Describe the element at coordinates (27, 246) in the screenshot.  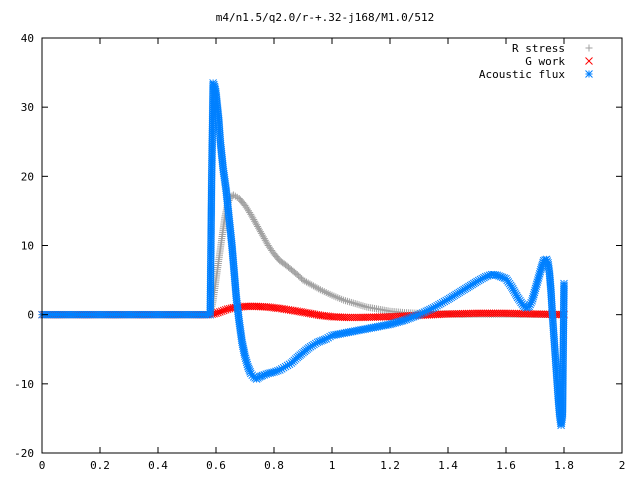
I see `y-tick-label: 10` at that location.